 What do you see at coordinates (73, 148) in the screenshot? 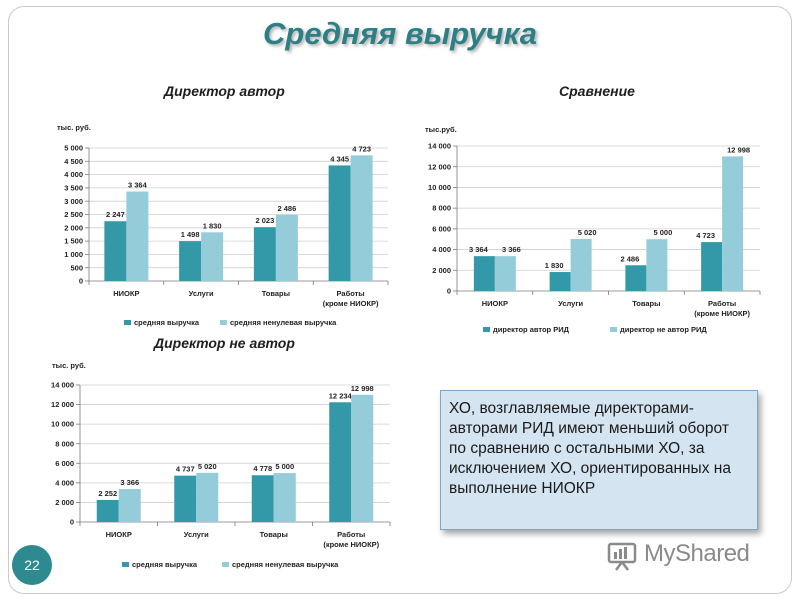
I see `y-tick-label: 5 000` at bounding box center [73, 148].